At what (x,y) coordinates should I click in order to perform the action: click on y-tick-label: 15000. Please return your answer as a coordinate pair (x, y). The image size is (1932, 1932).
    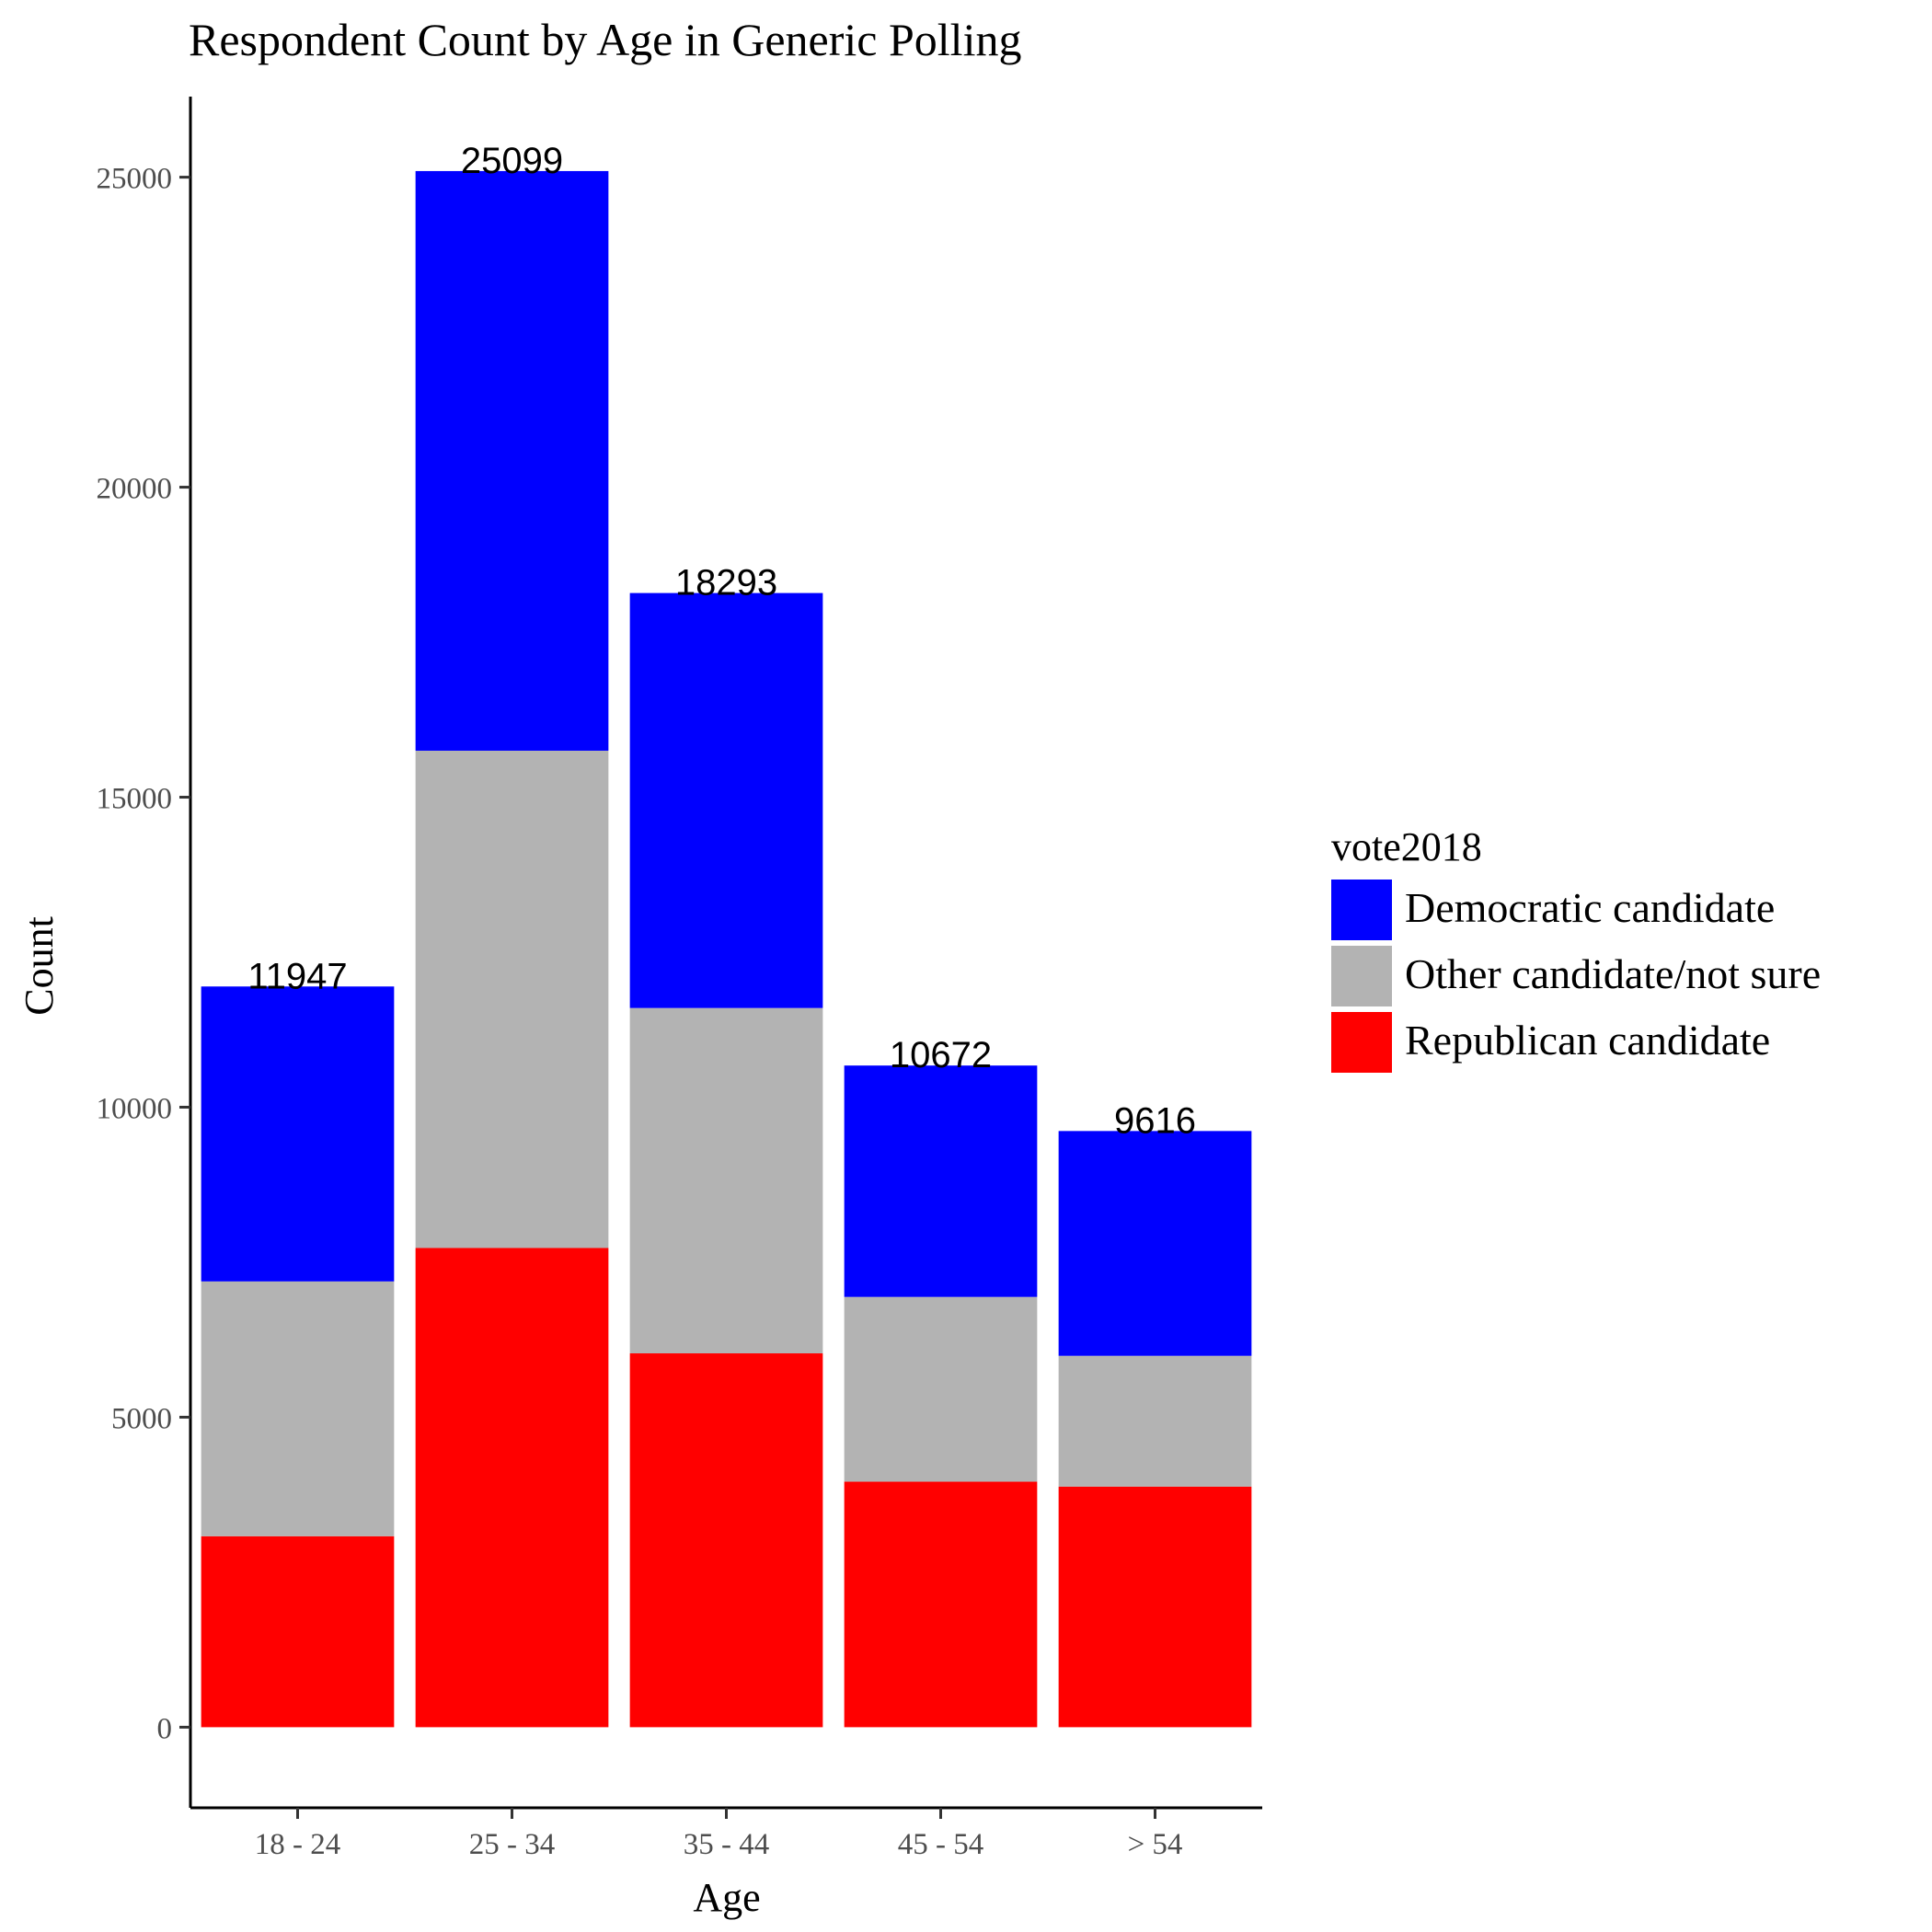
    Looking at the image, I should click on (135, 799).